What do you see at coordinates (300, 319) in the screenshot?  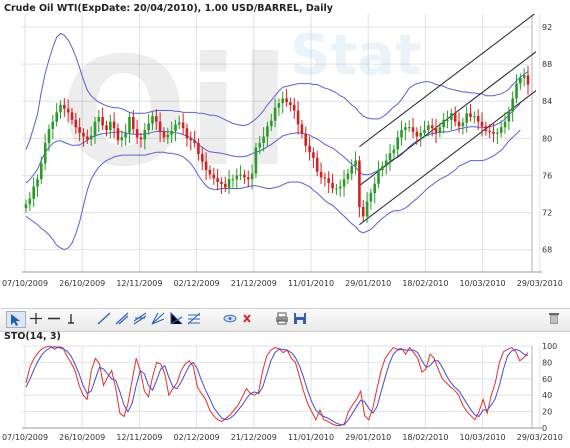 I see `save-button` at bounding box center [300, 319].